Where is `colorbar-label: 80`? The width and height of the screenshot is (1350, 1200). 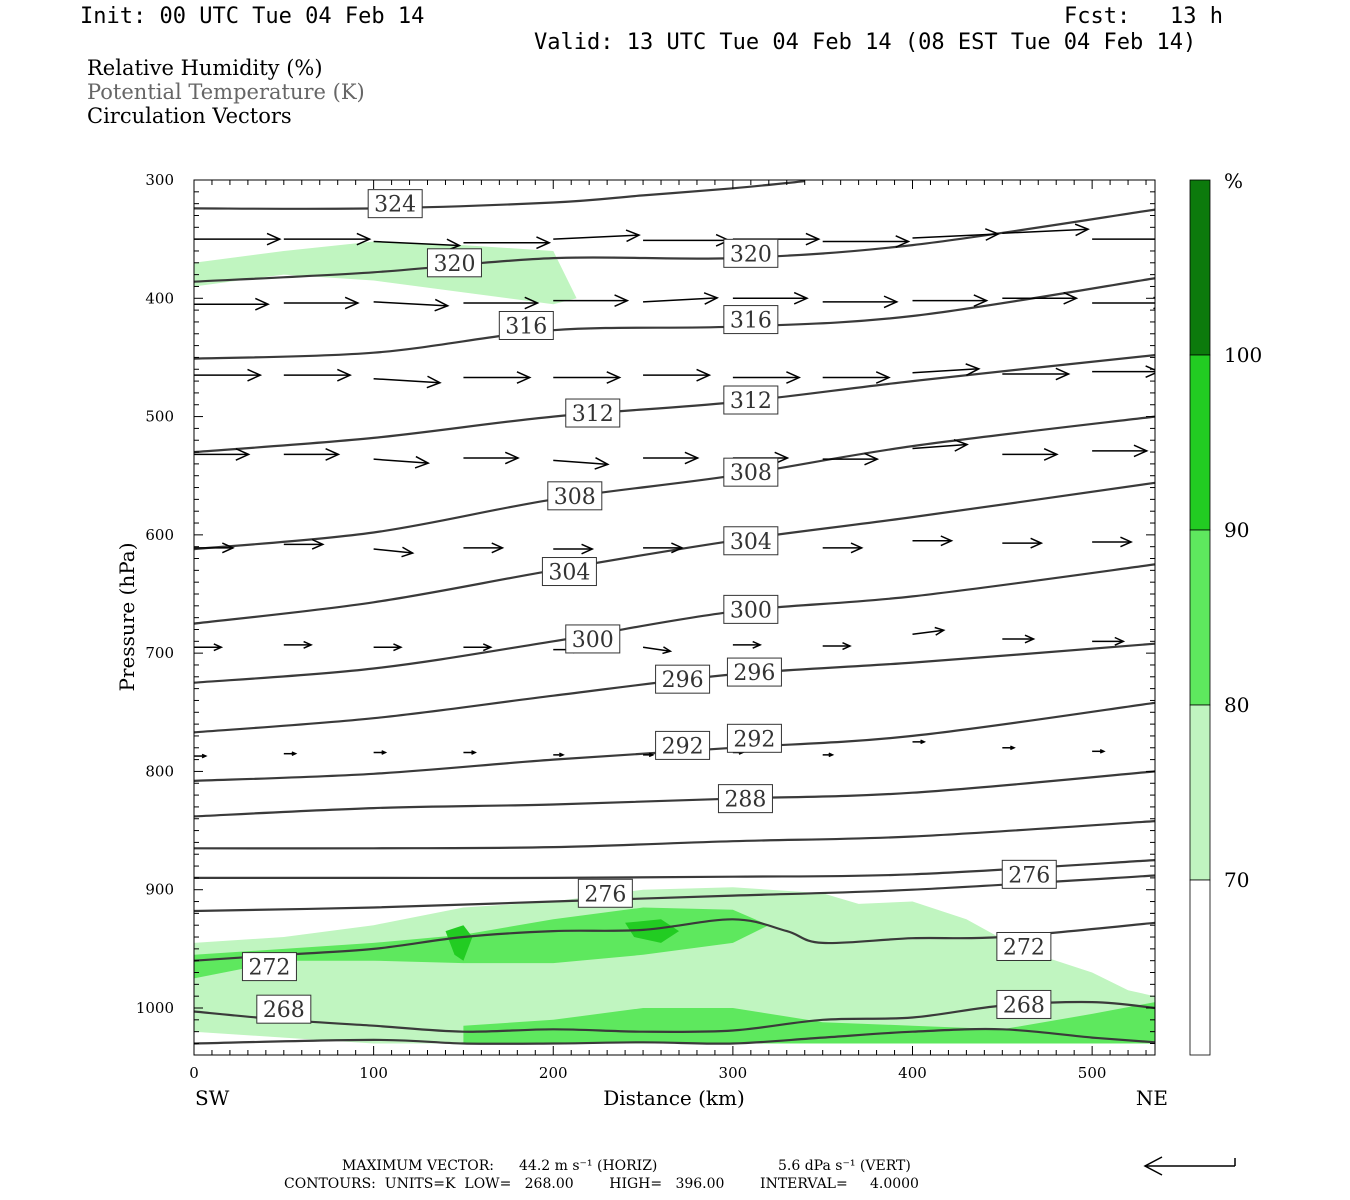
colorbar-label: 80 is located at coordinates (1236, 705).